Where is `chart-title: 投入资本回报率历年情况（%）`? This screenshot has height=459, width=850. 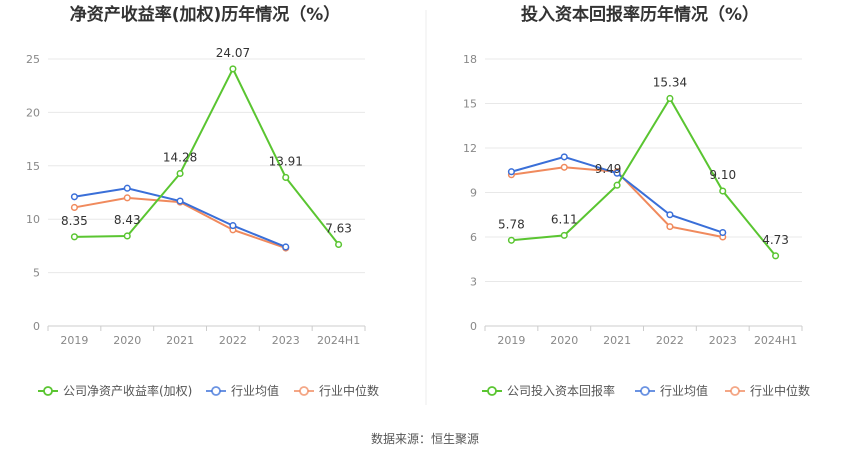
chart-title: 投入资本回报率历年情况（%） is located at coordinates (640, 14).